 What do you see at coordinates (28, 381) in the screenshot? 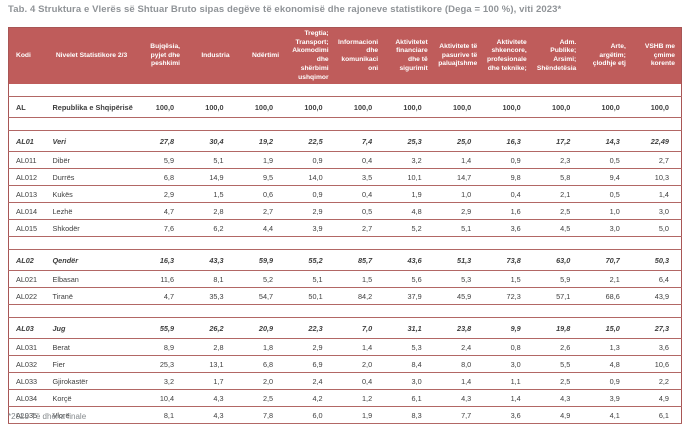
I see `code-cell: AL033` at bounding box center [28, 381].